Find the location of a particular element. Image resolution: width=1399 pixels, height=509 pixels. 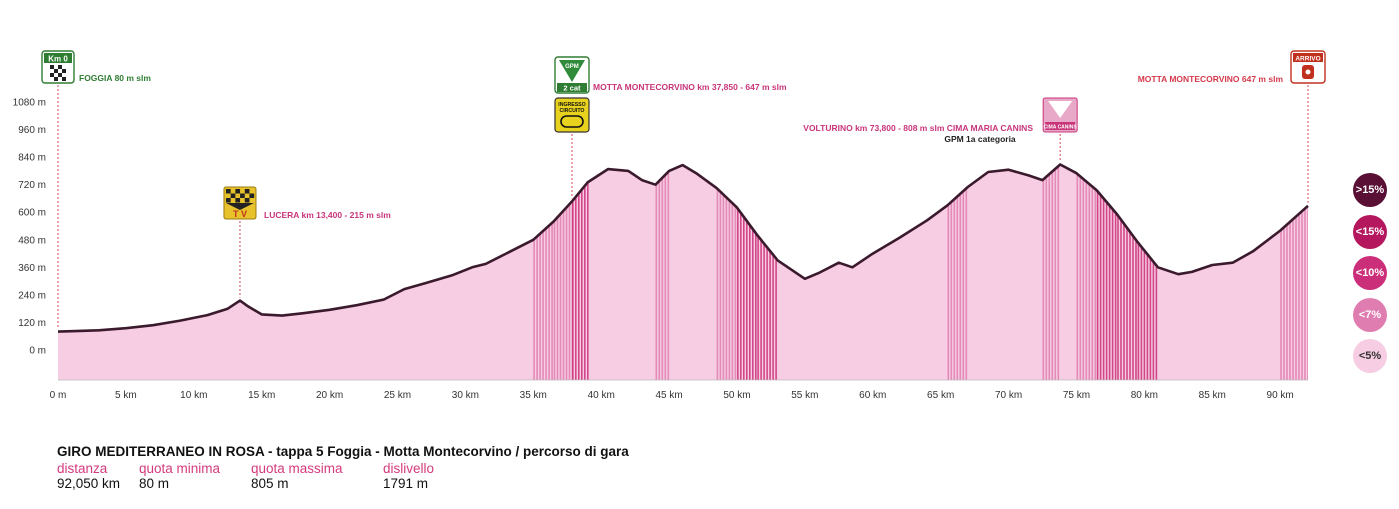

x-tick-label: 5 km is located at coordinates (126, 395).